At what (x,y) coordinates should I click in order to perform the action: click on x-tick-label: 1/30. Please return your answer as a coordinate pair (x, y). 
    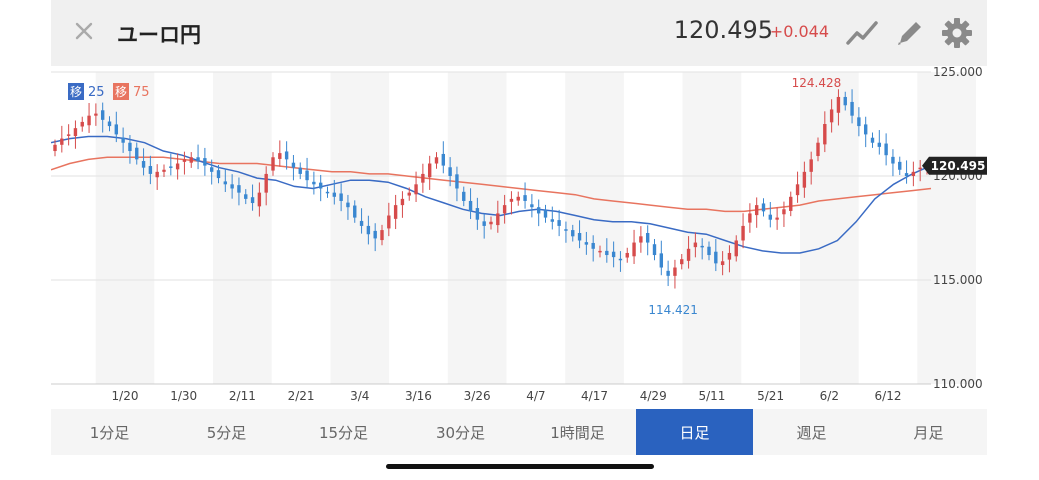
    Looking at the image, I should click on (183, 396).